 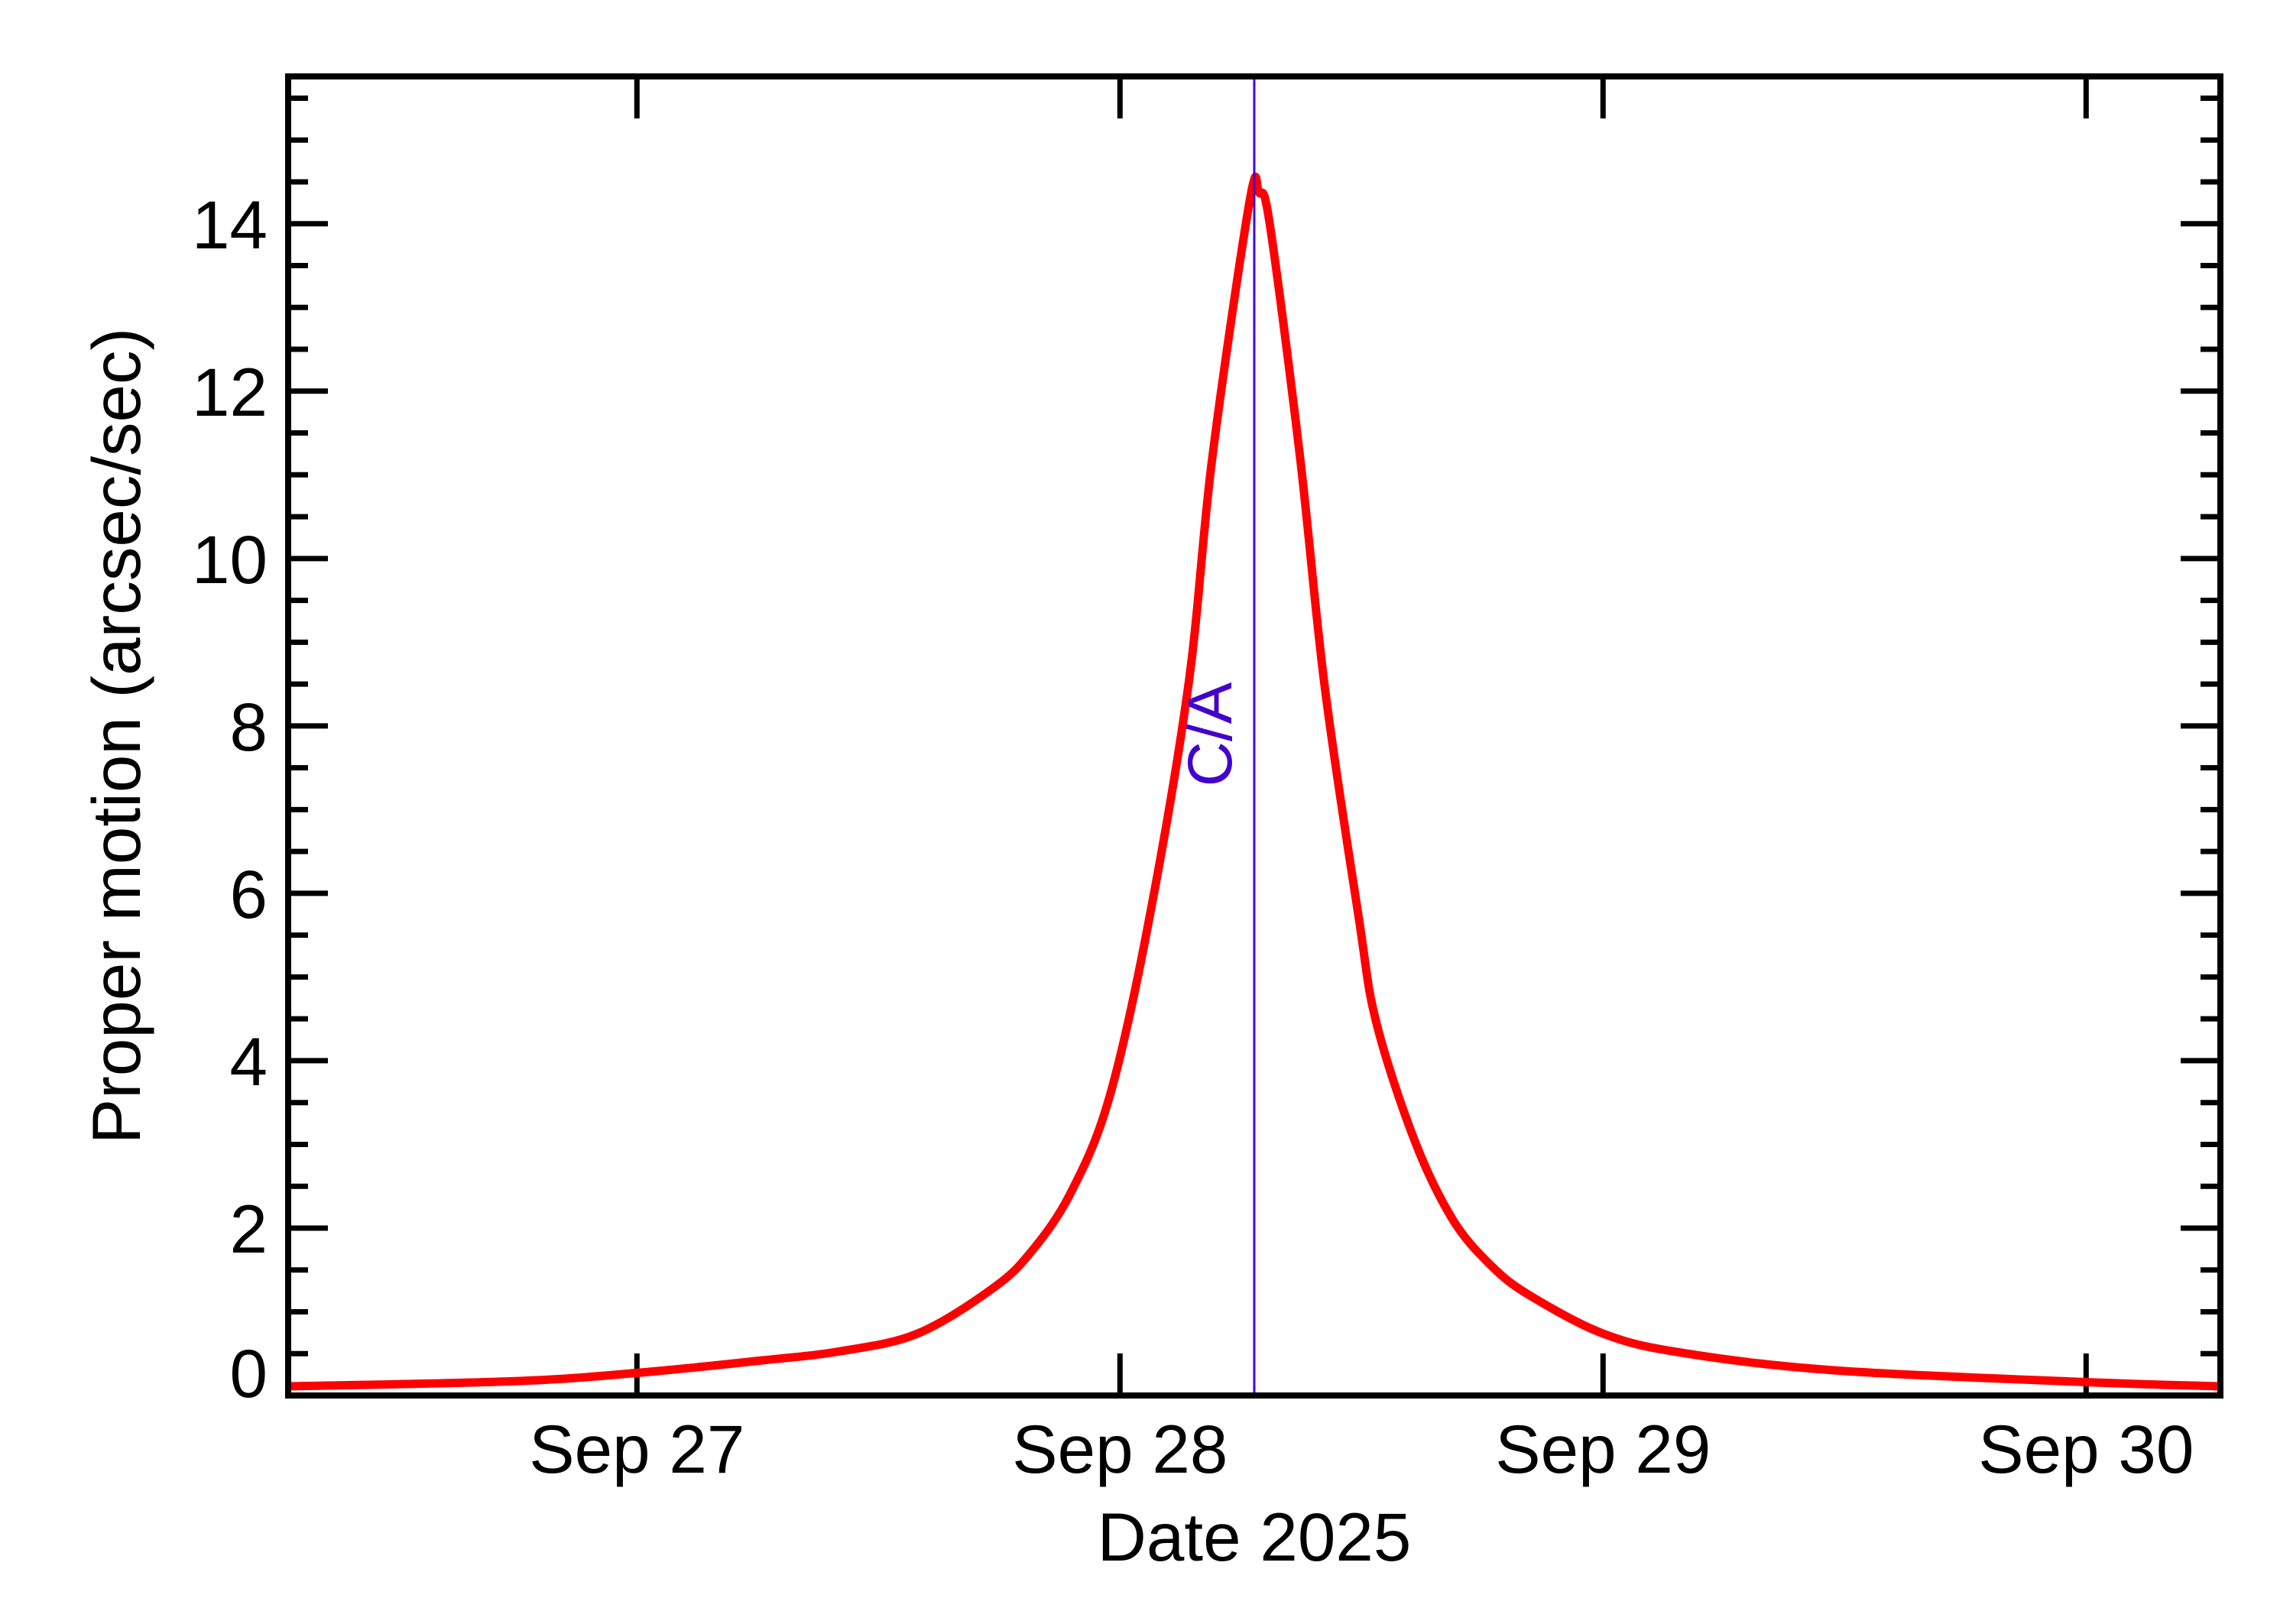 I want to click on y-tick-label: 4, so click(x=249, y=1061).